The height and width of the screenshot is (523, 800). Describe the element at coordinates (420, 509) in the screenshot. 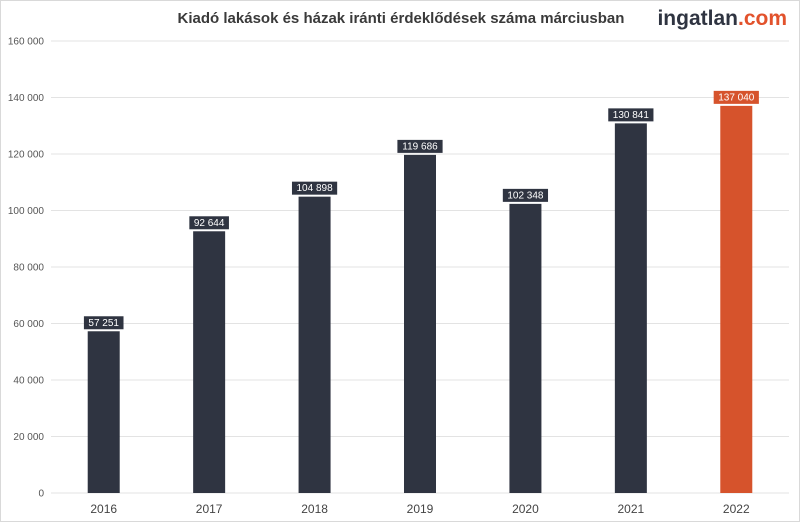

I see `x-tick-label: 2019` at that location.